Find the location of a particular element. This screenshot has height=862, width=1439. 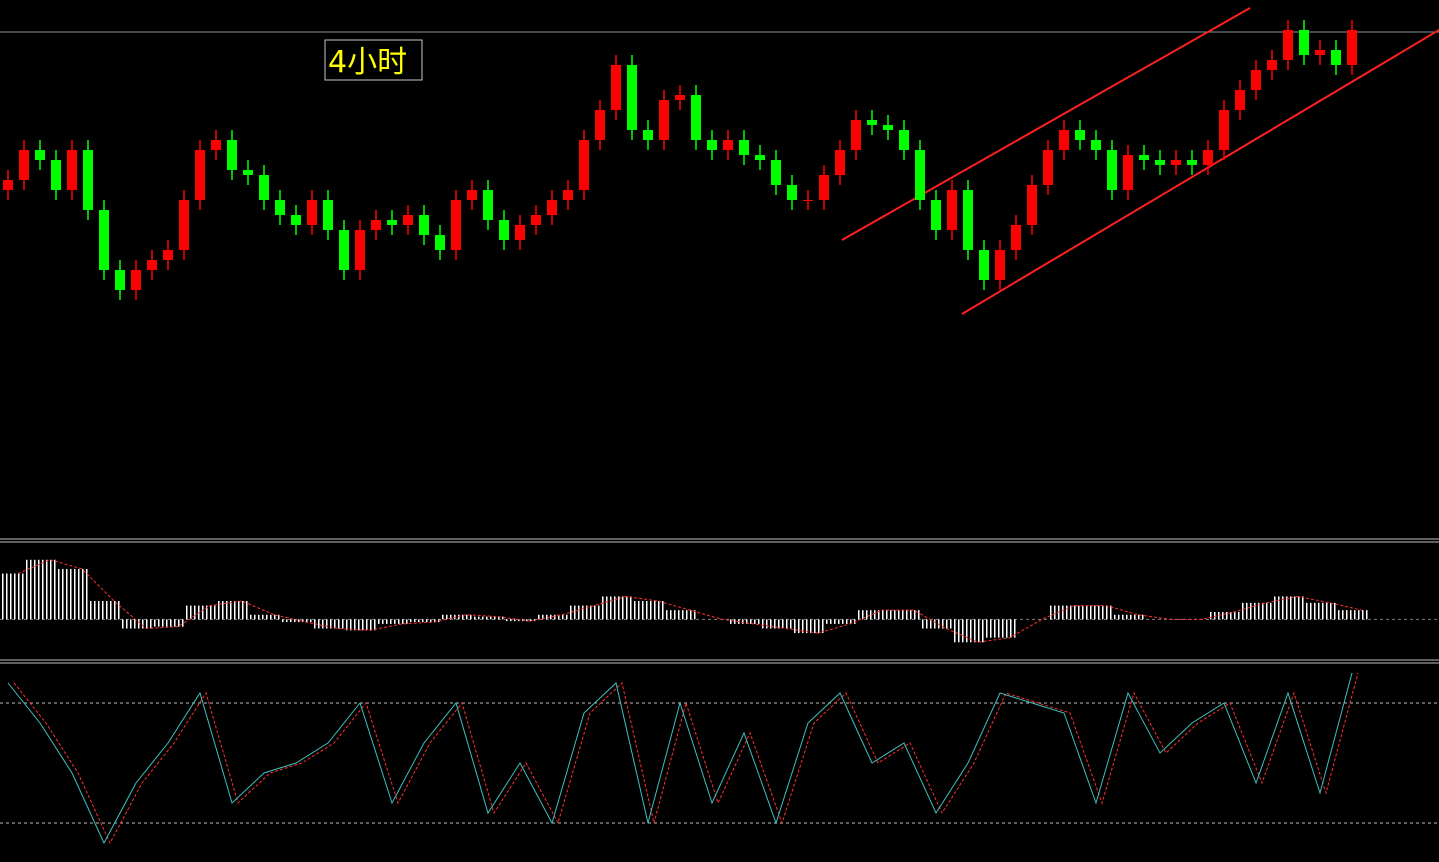

signal-line is located at coordinates (690, 601).